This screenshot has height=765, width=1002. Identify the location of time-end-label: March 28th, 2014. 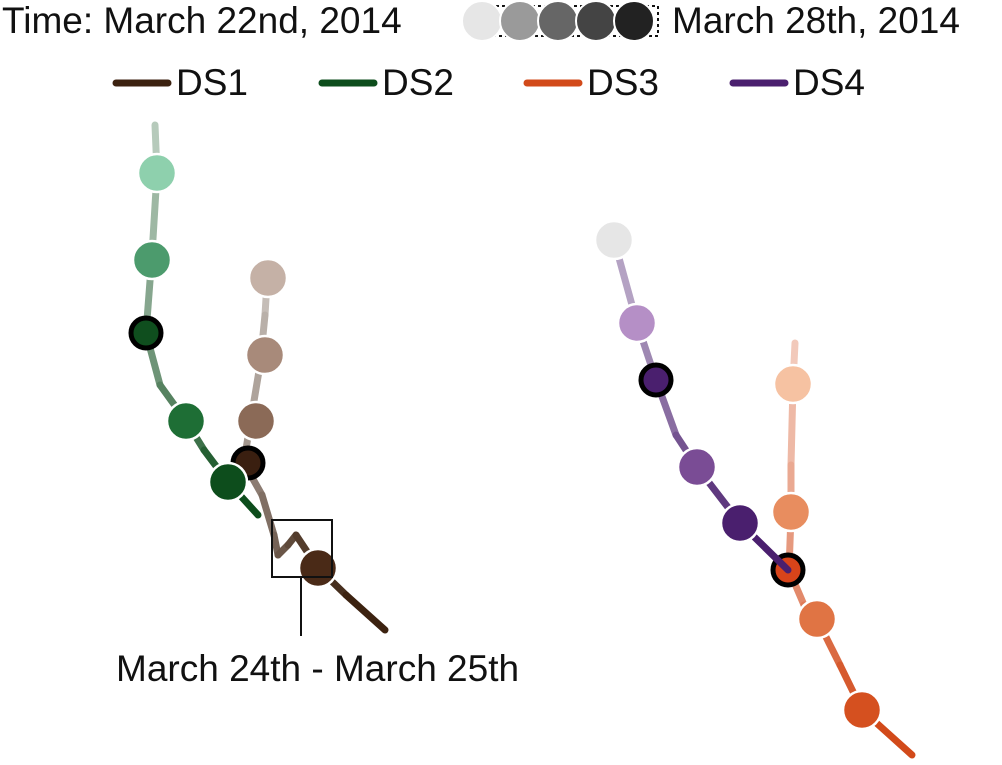
(816, 20).